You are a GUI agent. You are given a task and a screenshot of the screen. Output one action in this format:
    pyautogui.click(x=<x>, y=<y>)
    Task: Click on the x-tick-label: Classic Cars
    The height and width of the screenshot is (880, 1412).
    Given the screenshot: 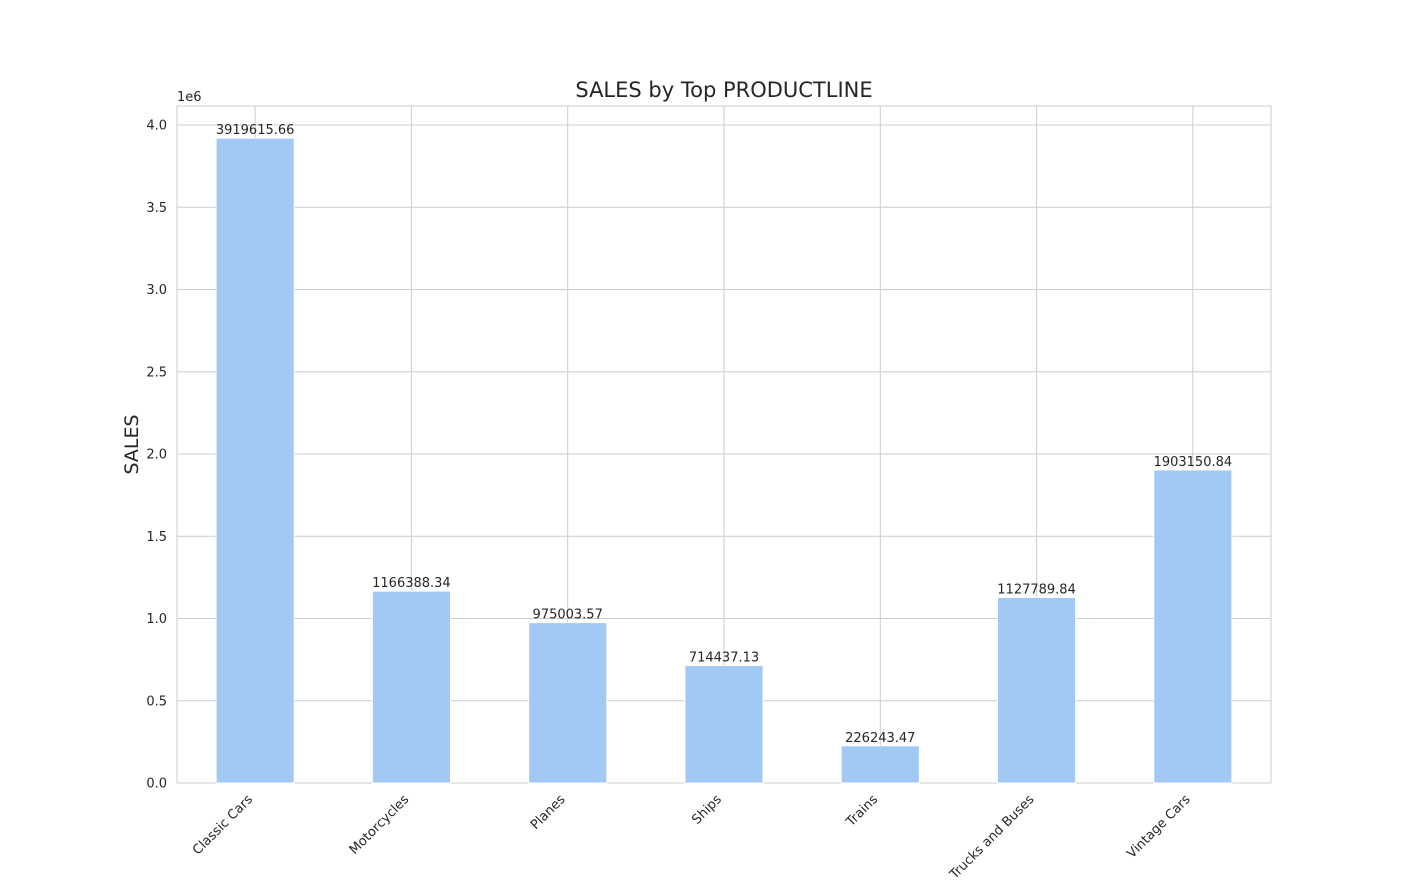 What is the action you would take?
    pyautogui.click(x=223, y=825)
    